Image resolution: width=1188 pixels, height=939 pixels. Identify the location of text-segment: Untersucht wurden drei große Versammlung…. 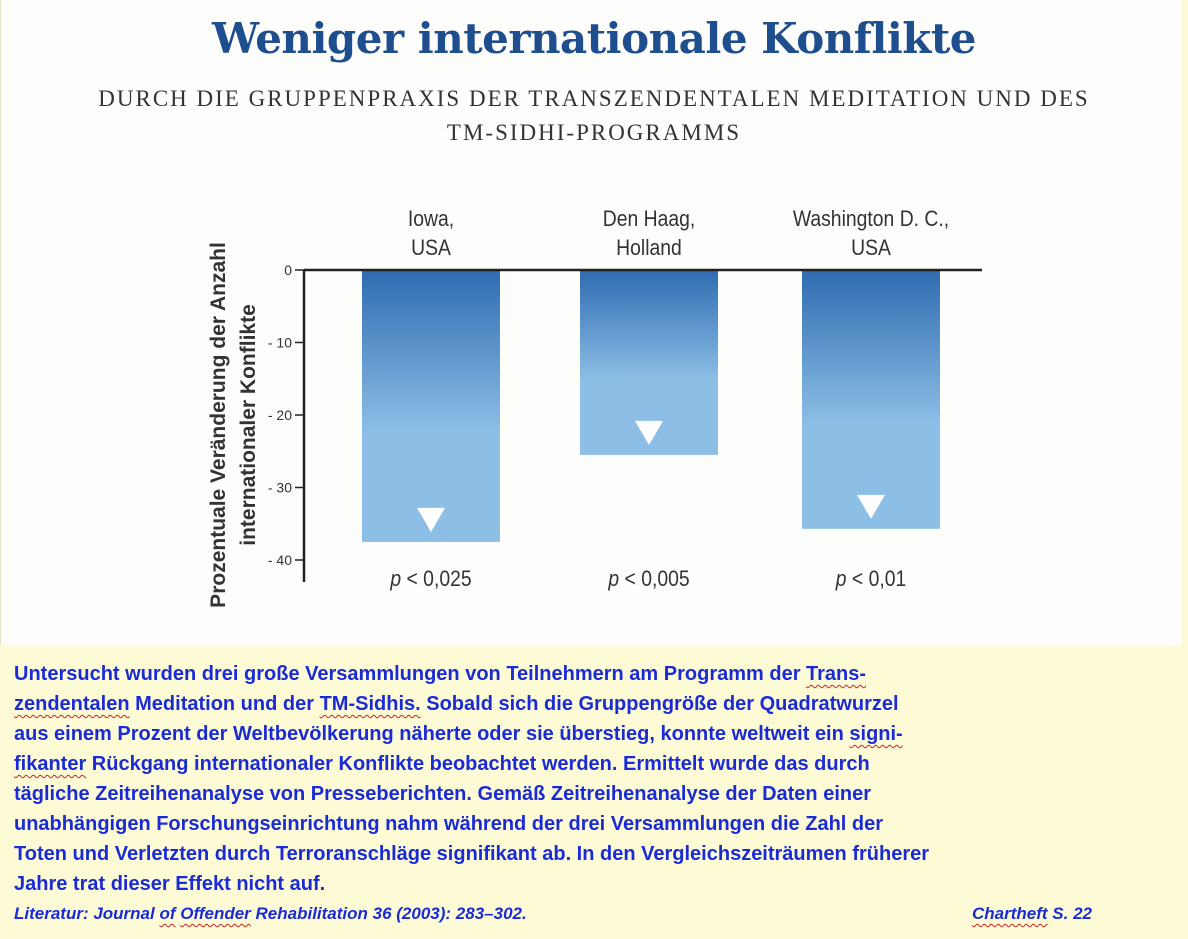
(410, 674).